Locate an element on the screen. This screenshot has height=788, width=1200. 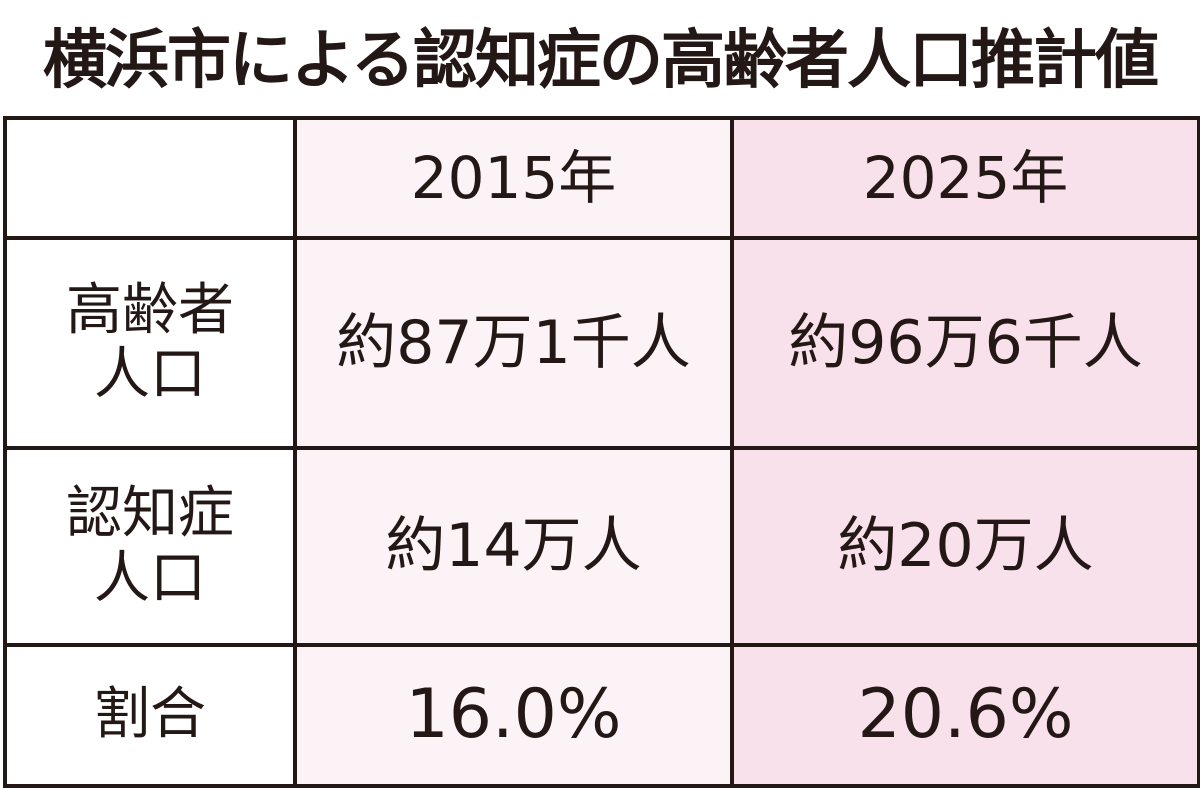
row-label-line: 高齢者 is located at coordinates (150, 310).